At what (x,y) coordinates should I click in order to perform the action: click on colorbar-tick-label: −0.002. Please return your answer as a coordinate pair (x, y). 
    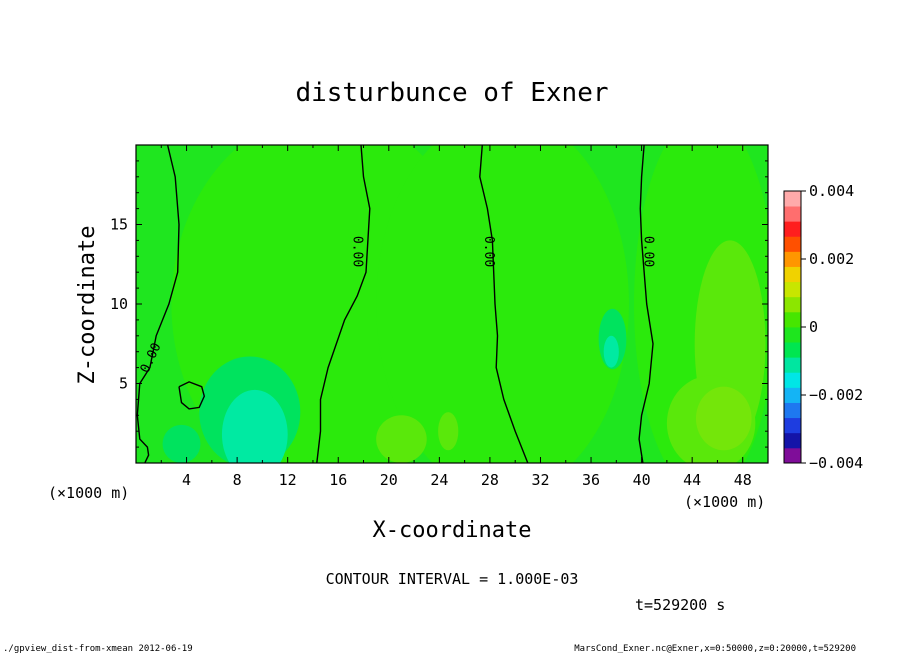
    Looking at the image, I should click on (836, 395).